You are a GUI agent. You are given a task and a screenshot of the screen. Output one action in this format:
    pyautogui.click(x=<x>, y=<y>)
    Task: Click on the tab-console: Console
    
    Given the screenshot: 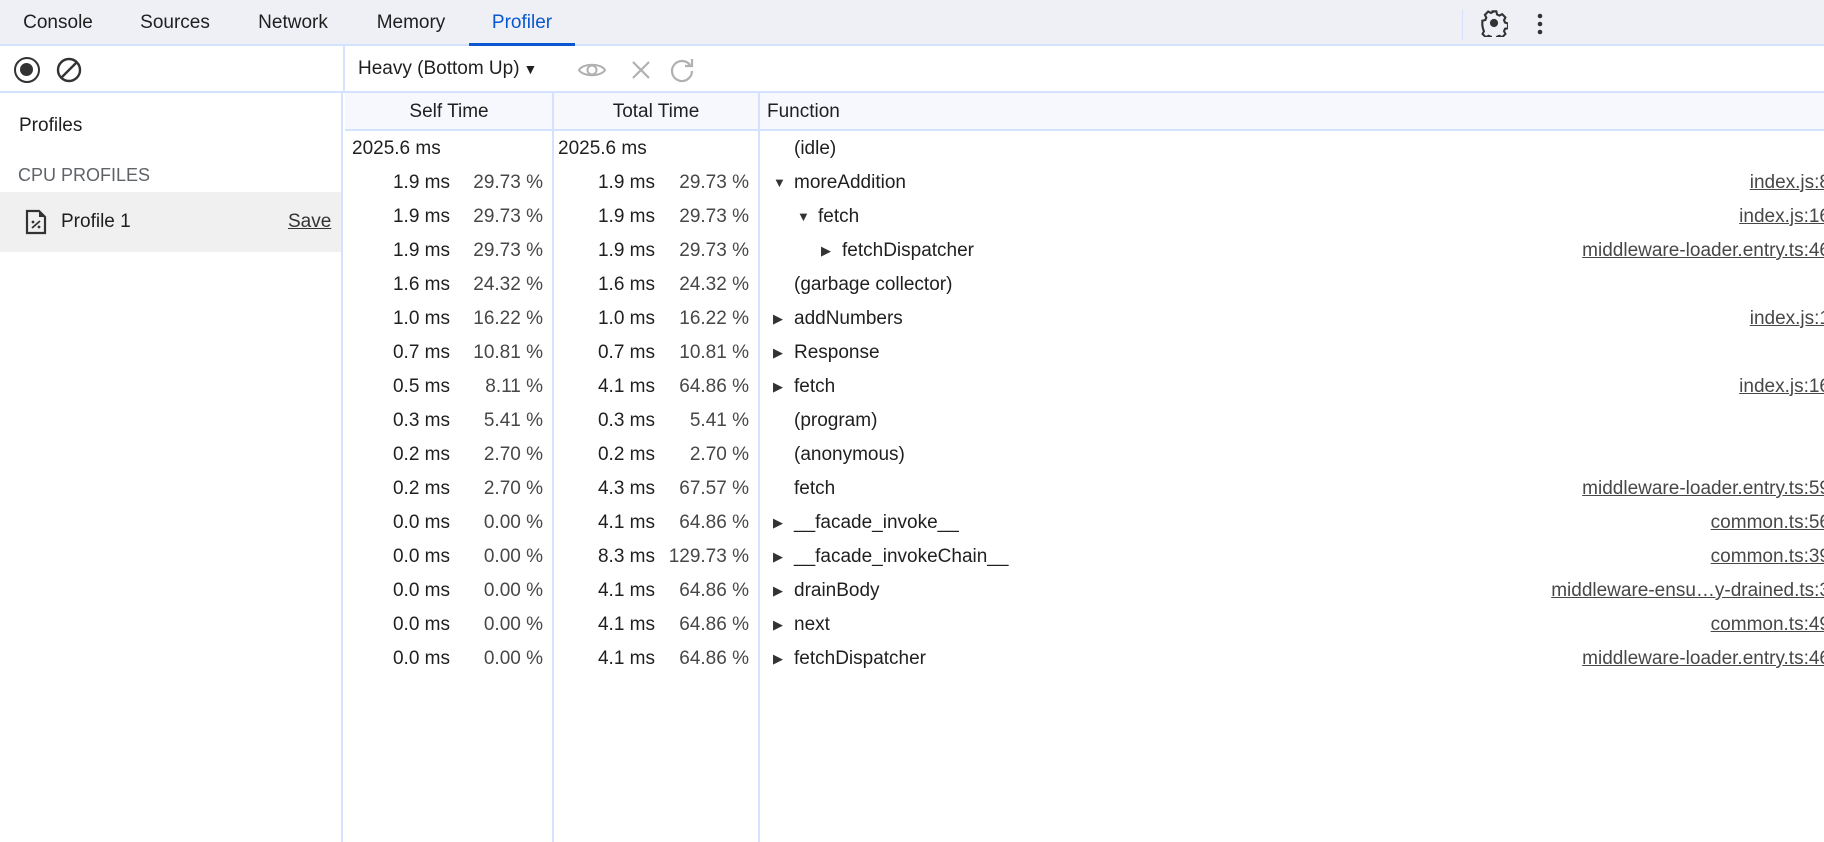 What is the action you would take?
    pyautogui.click(x=58, y=22)
    